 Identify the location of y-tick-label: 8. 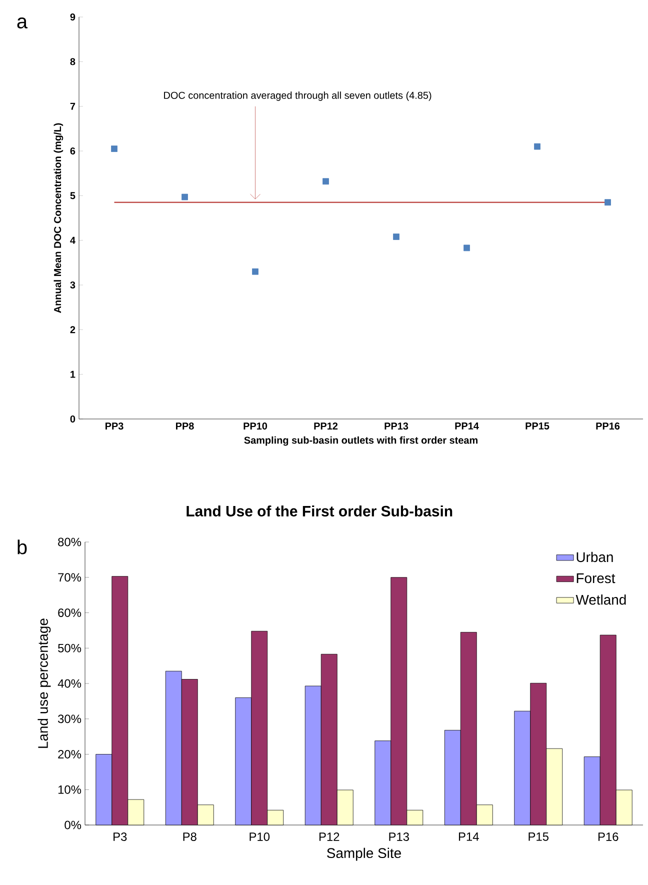
(73, 62).